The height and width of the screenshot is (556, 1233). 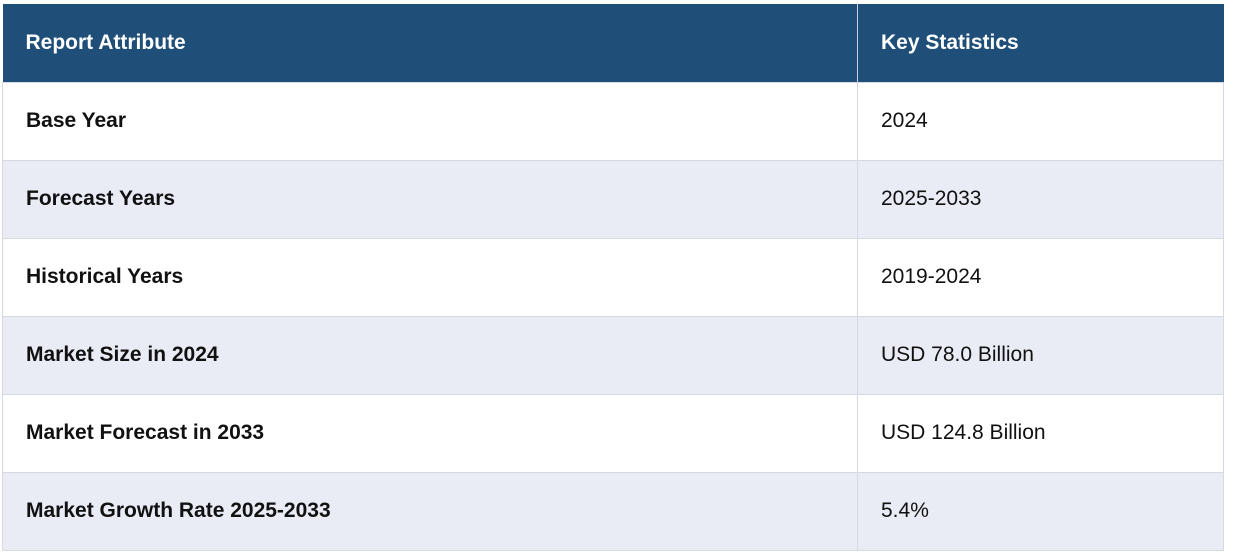 What do you see at coordinates (1040, 43) in the screenshot?
I see `header-key-statistics: Key Statistics` at bounding box center [1040, 43].